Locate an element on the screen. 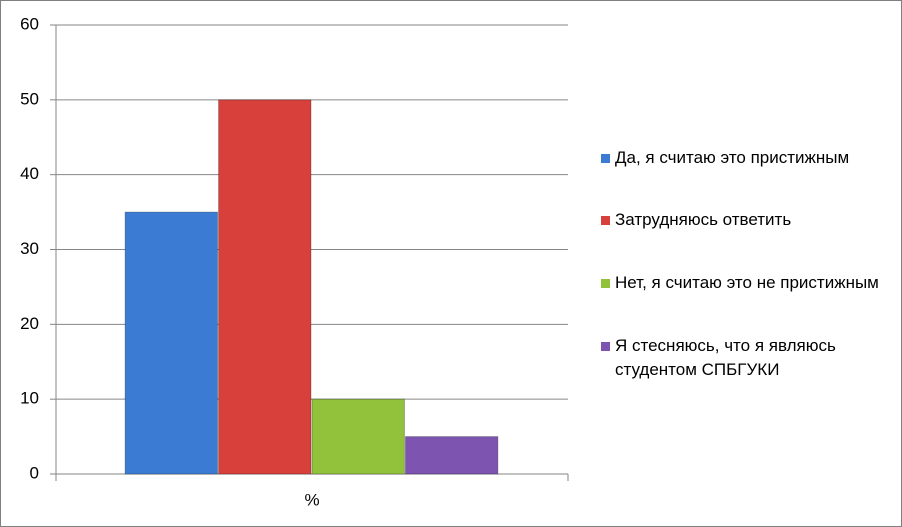 This screenshot has height=527, width=902. y-tick-label: 60 is located at coordinates (29, 23).